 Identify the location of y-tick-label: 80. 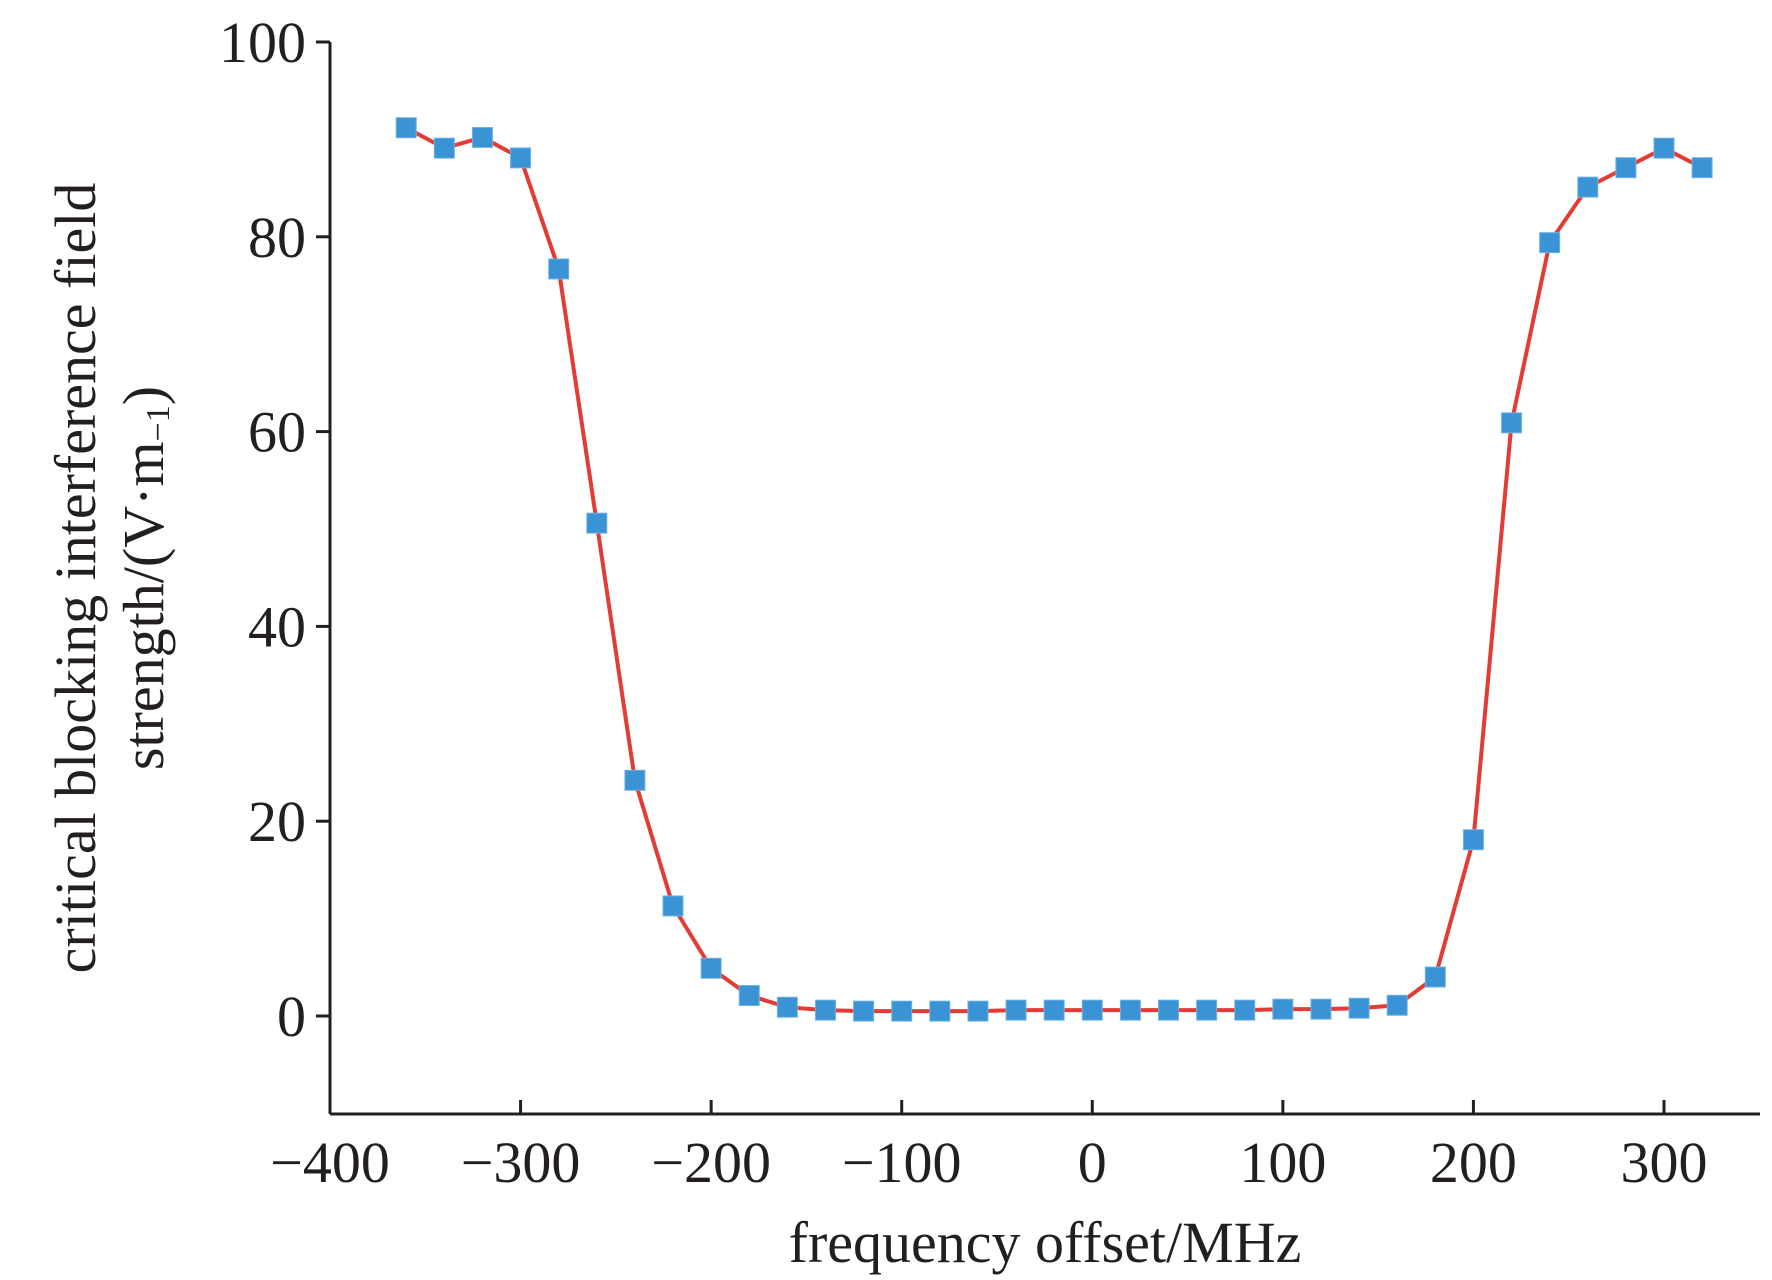
(277, 237).